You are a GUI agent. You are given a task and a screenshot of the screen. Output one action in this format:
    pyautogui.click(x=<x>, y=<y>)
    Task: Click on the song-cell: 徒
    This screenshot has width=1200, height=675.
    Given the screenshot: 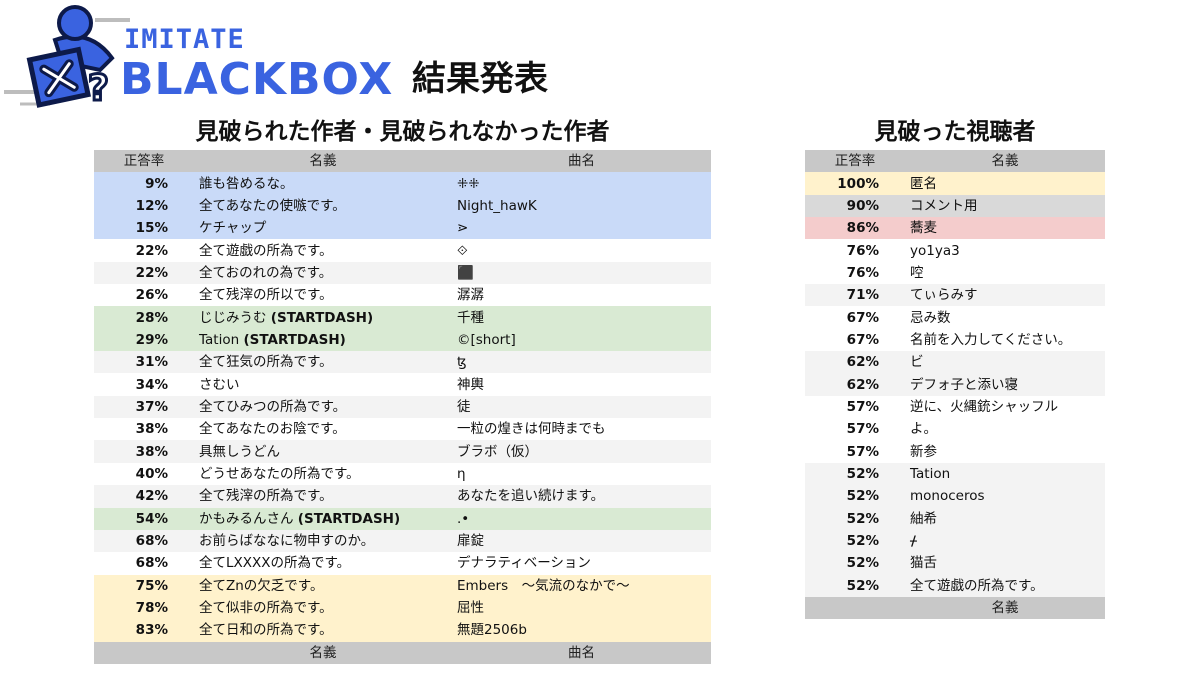 What is the action you would take?
    pyautogui.click(x=581, y=407)
    